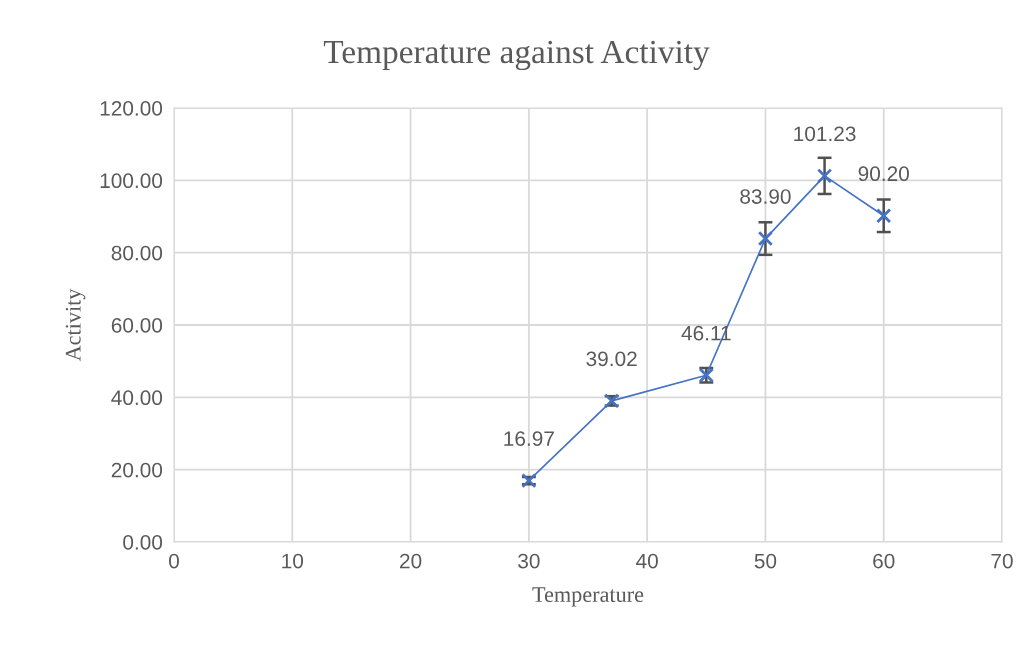 The height and width of the screenshot is (646, 1033). Describe the element at coordinates (883, 174) in the screenshot. I see `data-label: 90.20` at that location.